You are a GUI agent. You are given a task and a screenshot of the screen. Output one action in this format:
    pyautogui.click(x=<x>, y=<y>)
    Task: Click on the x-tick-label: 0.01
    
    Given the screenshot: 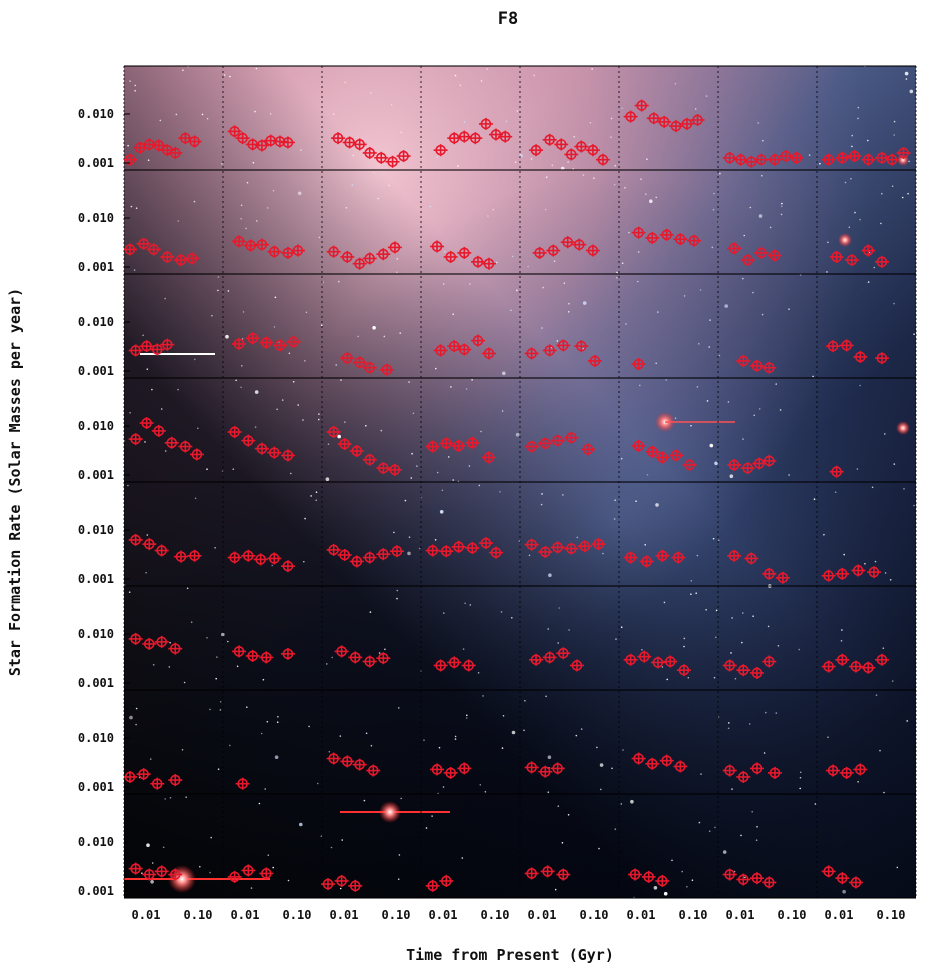 What is the action you would take?
    pyautogui.click(x=443, y=915)
    